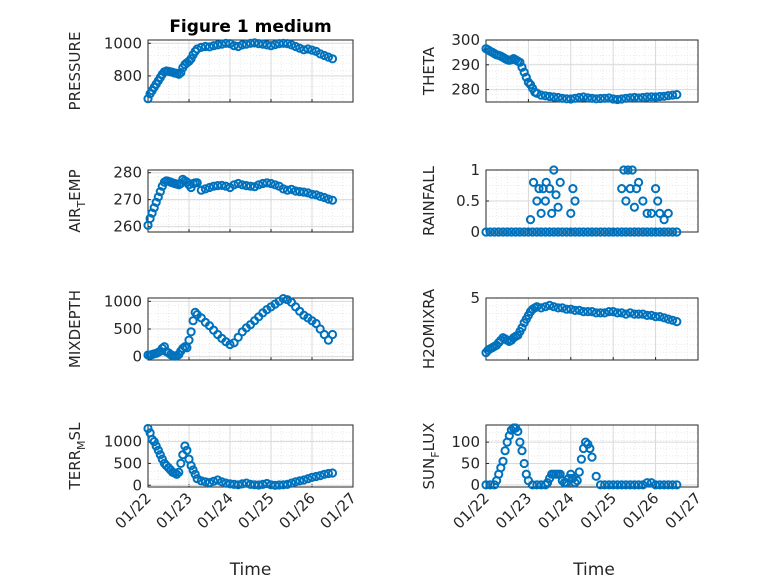 The image size is (778, 583). Describe the element at coordinates (250, 201) in the screenshot. I see `air-temp-axes-border` at that location.